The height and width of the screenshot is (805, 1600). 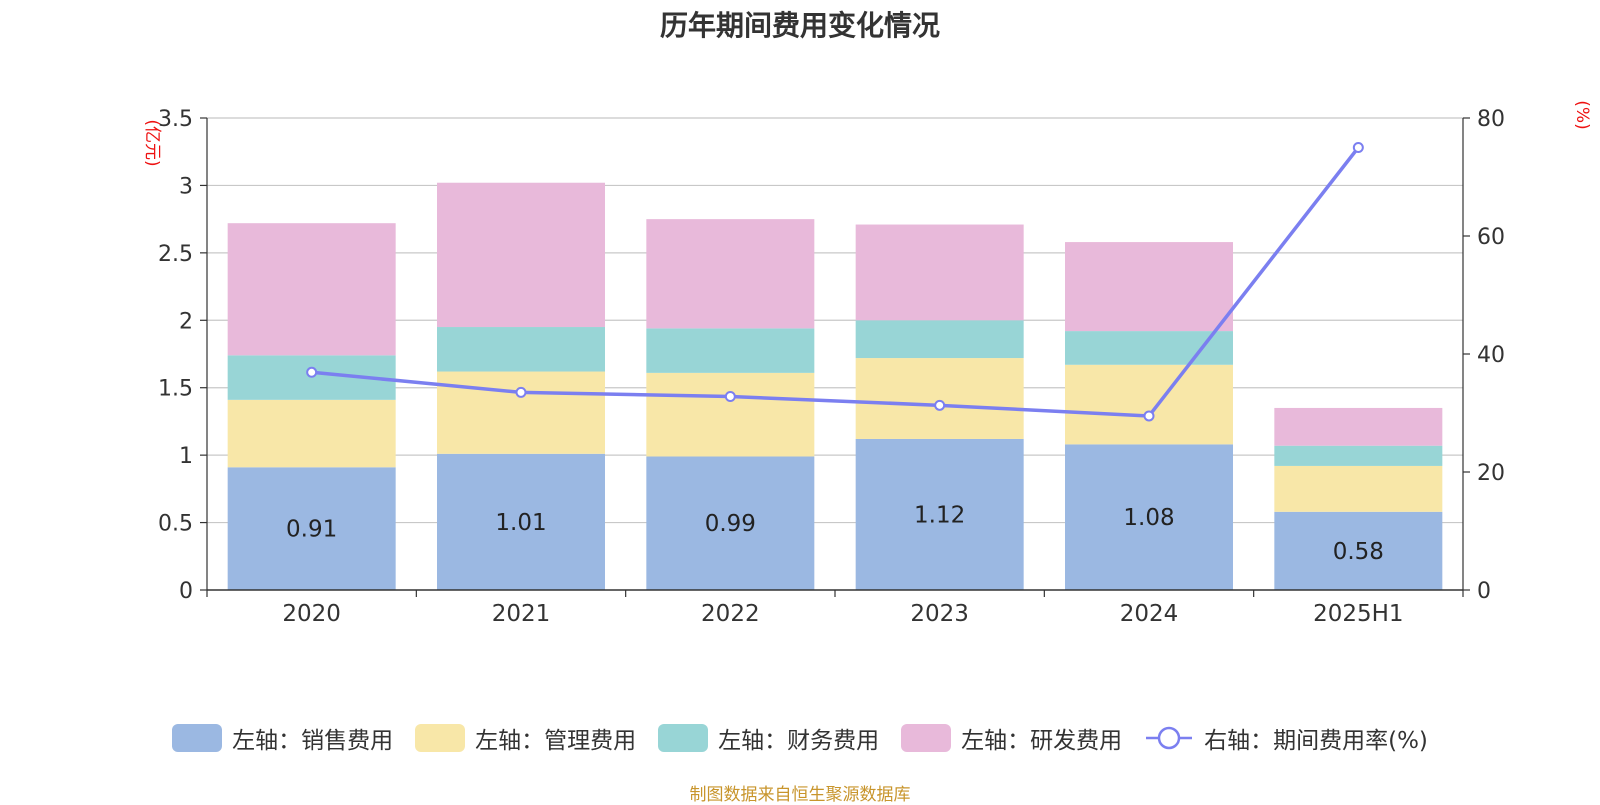 I want to click on legend-swatch-admin, so click(x=440, y=738).